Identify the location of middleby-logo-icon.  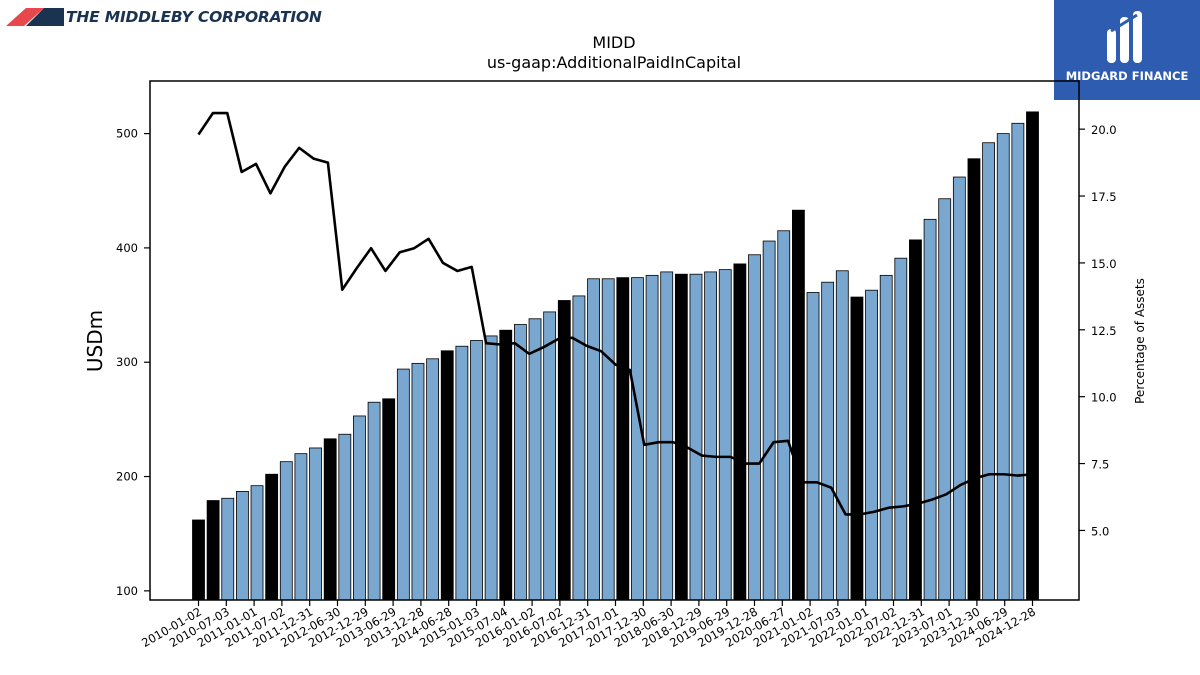
(35, 17).